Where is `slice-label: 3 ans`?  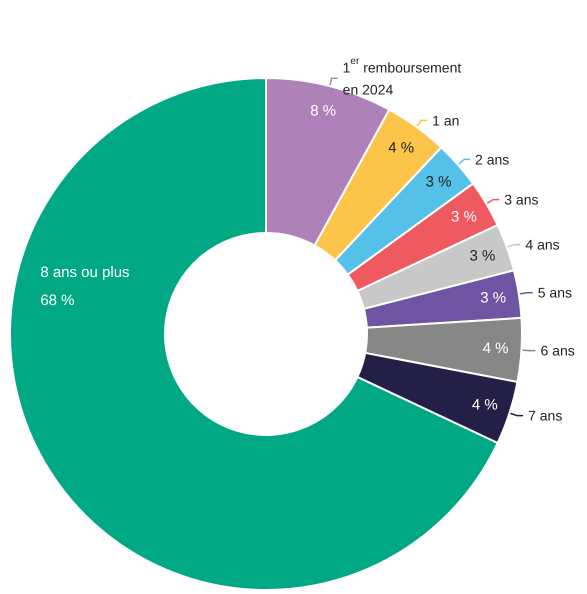
slice-label: 3 ans is located at coordinates (521, 200).